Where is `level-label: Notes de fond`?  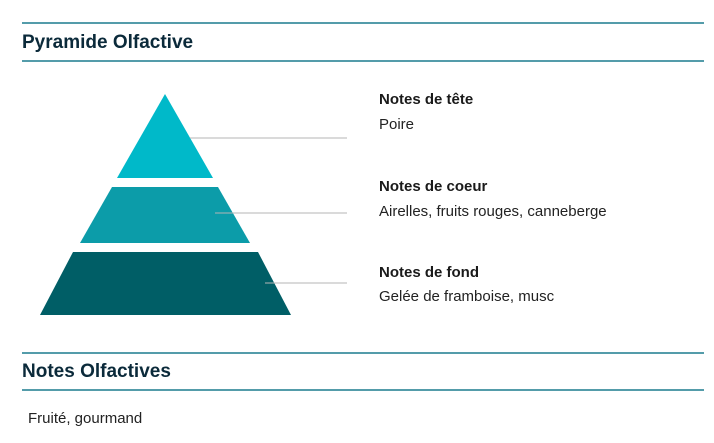
level-label: Notes de fond is located at coordinates (429, 272).